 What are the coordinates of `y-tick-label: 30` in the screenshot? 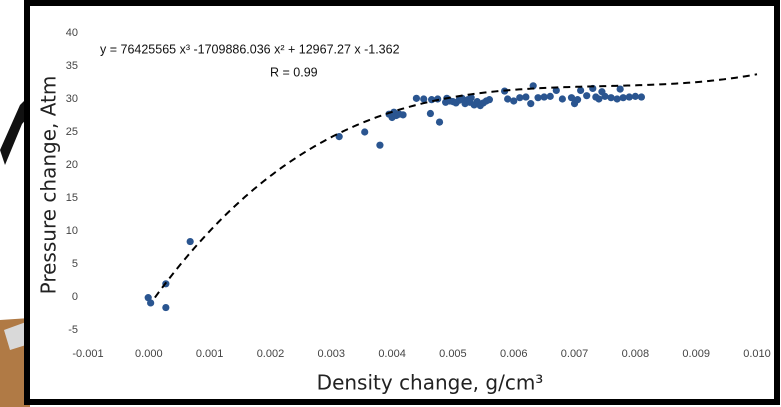 It's located at (72, 99).